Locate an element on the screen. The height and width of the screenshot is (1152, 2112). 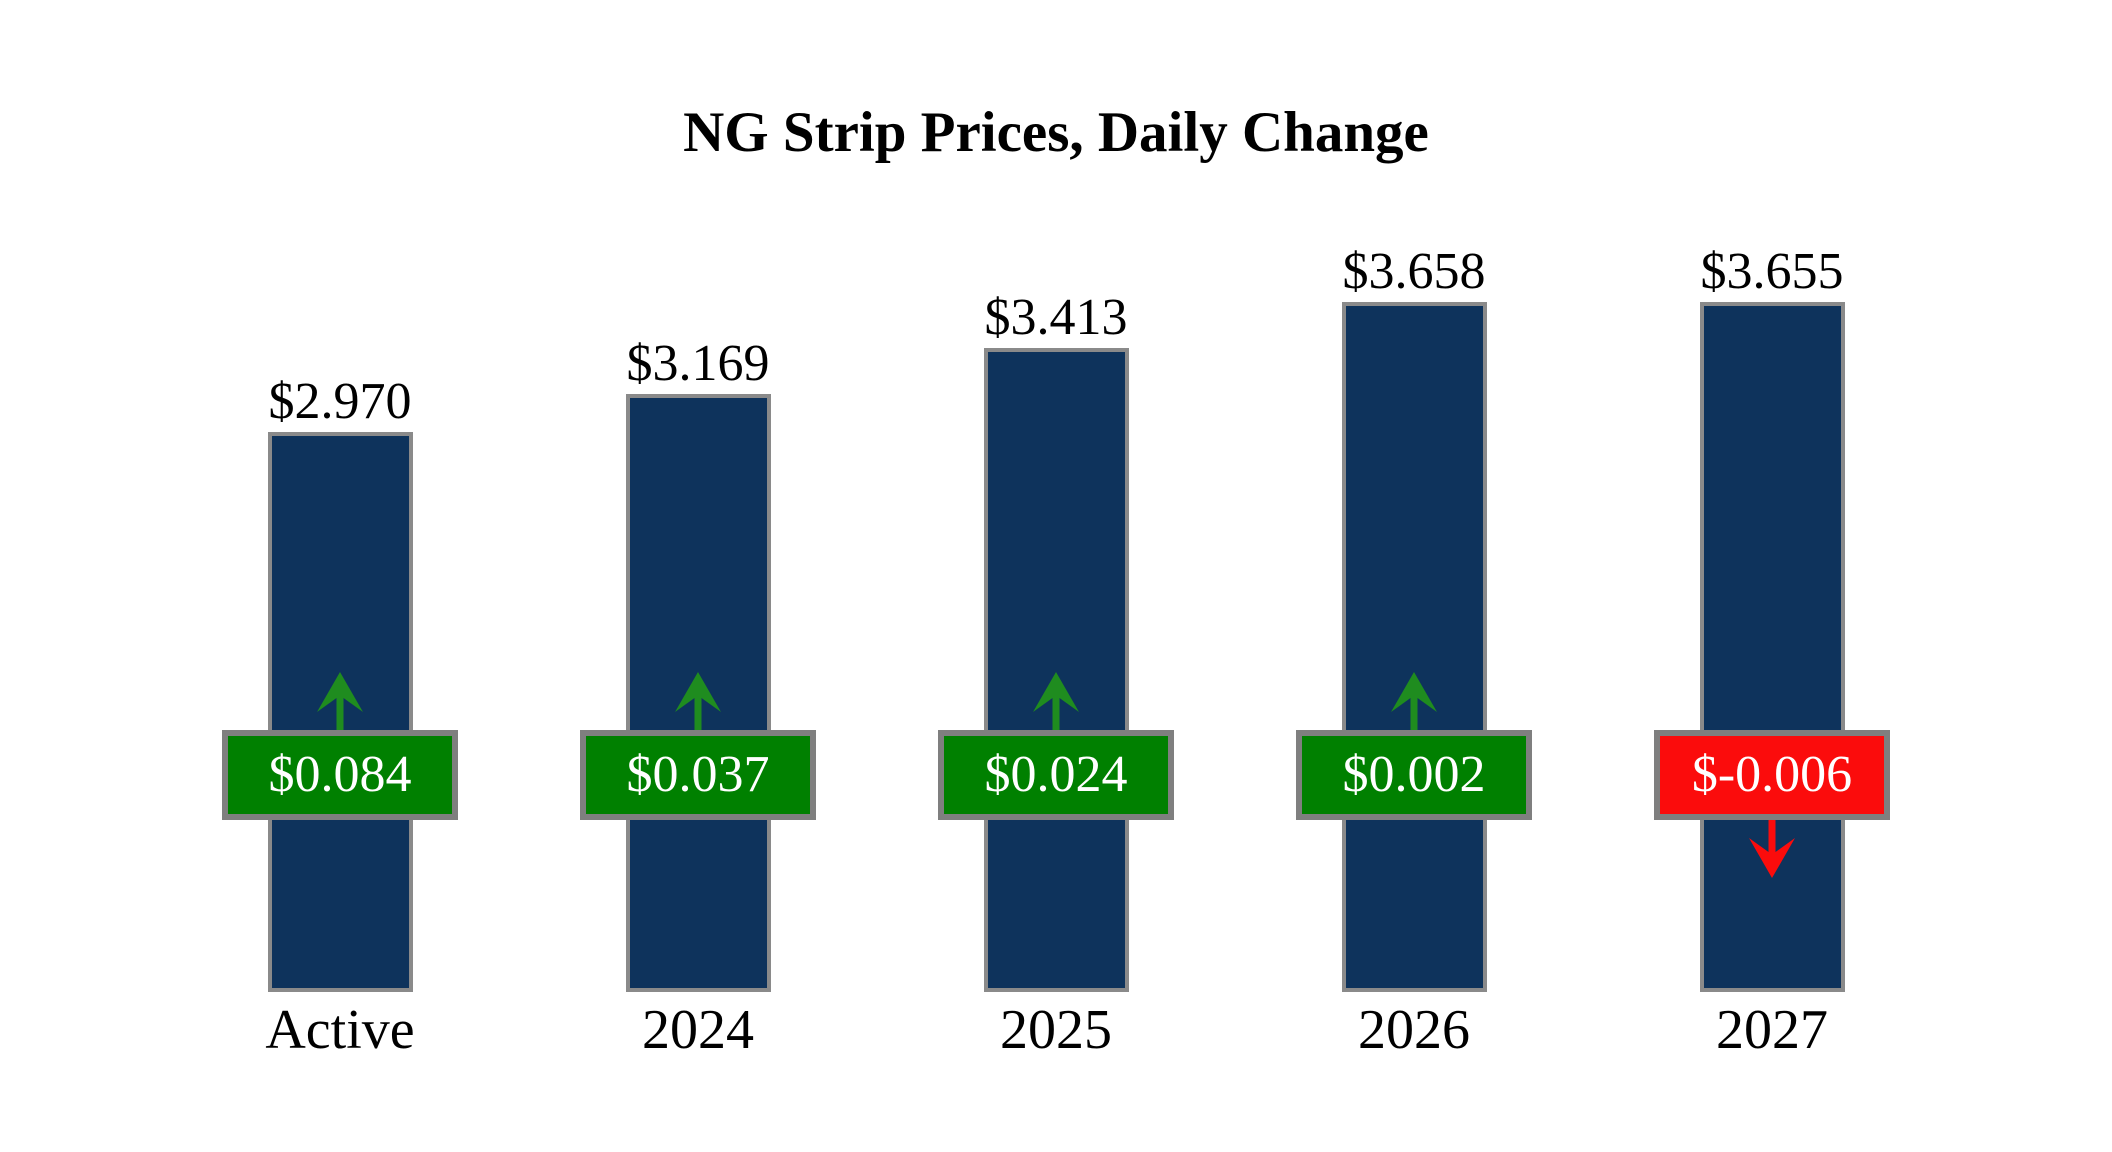
change-badge: $0.002 is located at coordinates (1414, 775).